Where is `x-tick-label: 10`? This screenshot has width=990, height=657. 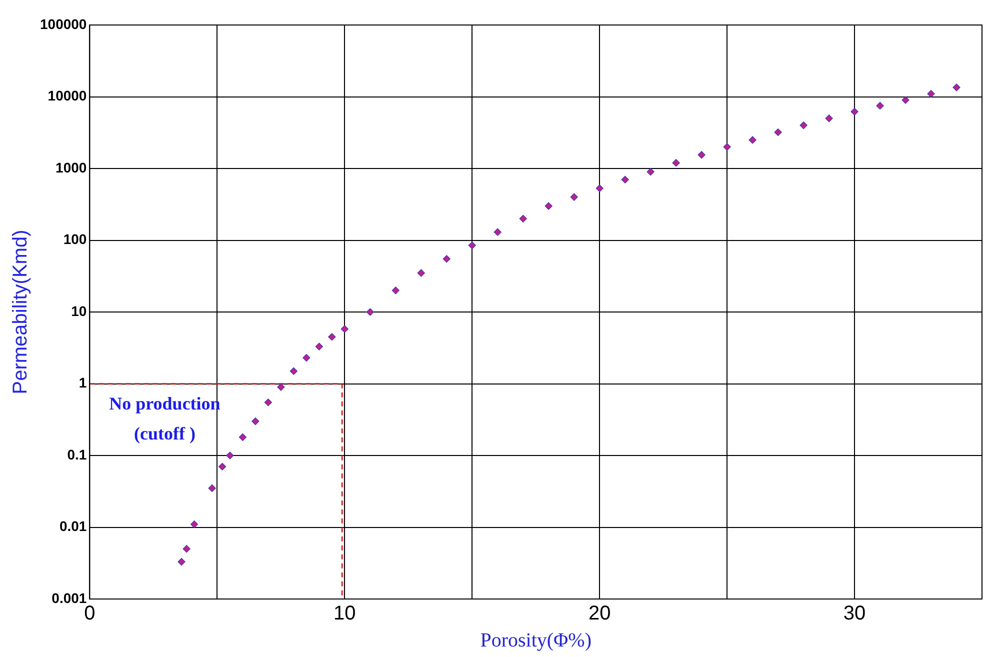
x-tick-label: 10 is located at coordinates (345, 613).